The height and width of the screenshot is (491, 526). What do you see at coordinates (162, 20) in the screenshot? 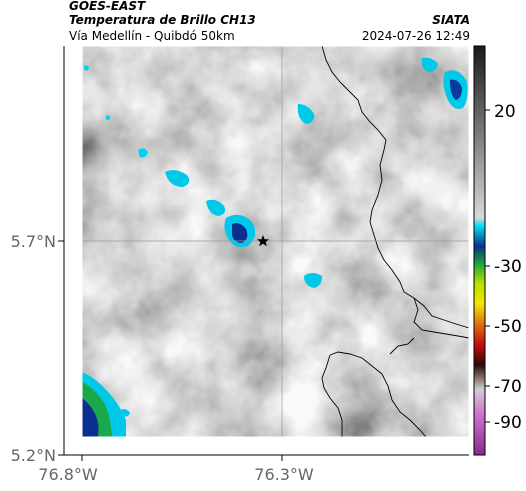
I see `product-subtitle: Temperatura de Brillo CH13` at bounding box center [162, 20].